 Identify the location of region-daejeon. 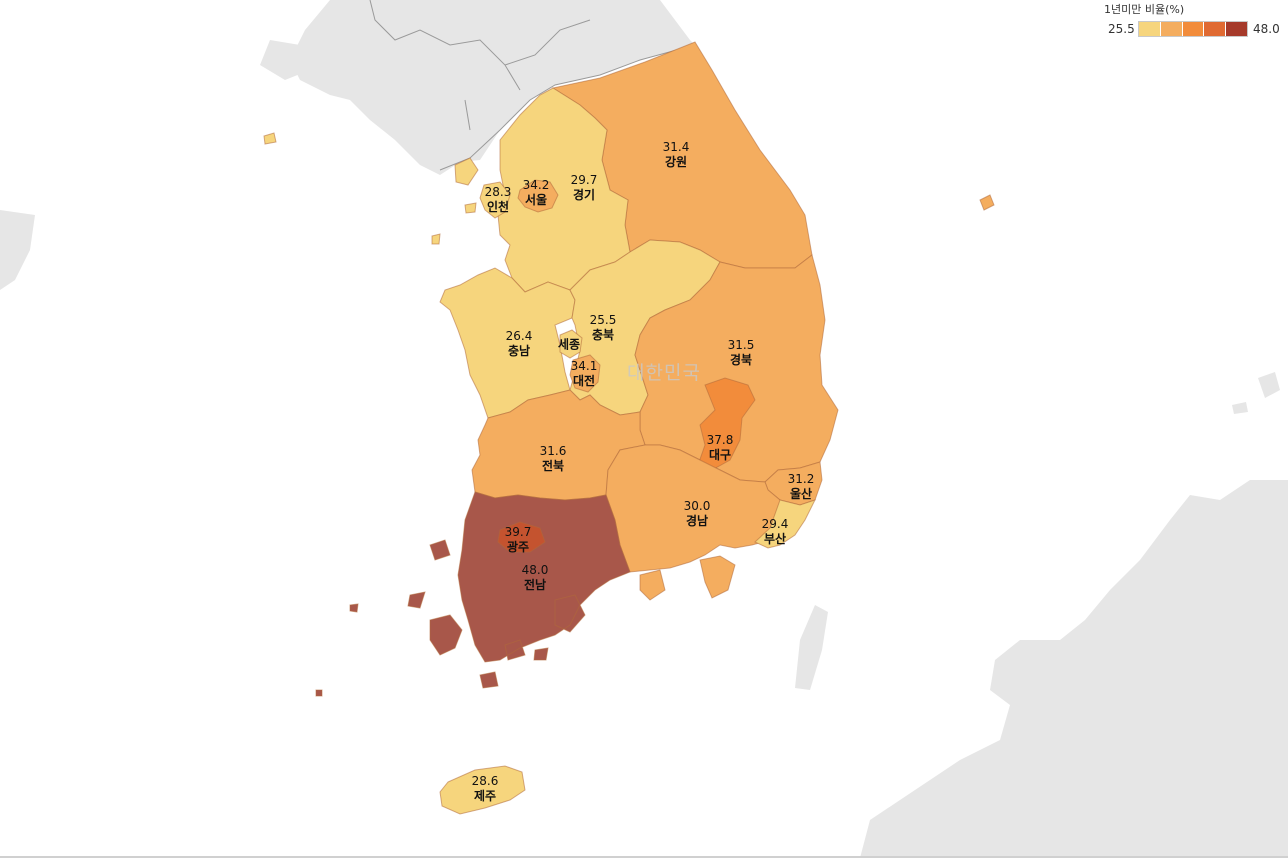
(585, 373).